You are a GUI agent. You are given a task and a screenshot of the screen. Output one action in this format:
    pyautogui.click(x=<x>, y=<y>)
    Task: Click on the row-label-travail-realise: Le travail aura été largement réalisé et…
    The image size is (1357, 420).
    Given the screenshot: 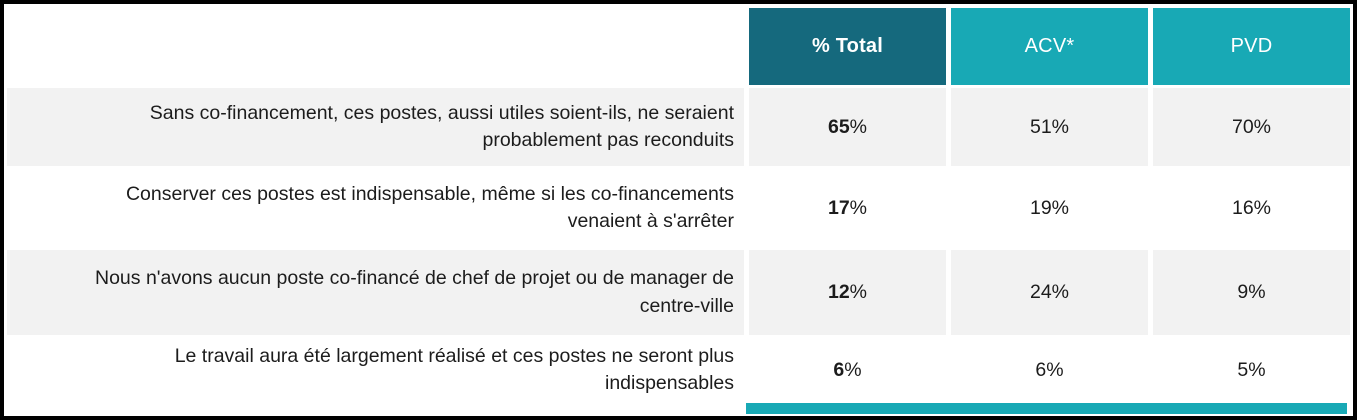 What is the action you would take?
    pyautogui.click(x=454, y=369)
    